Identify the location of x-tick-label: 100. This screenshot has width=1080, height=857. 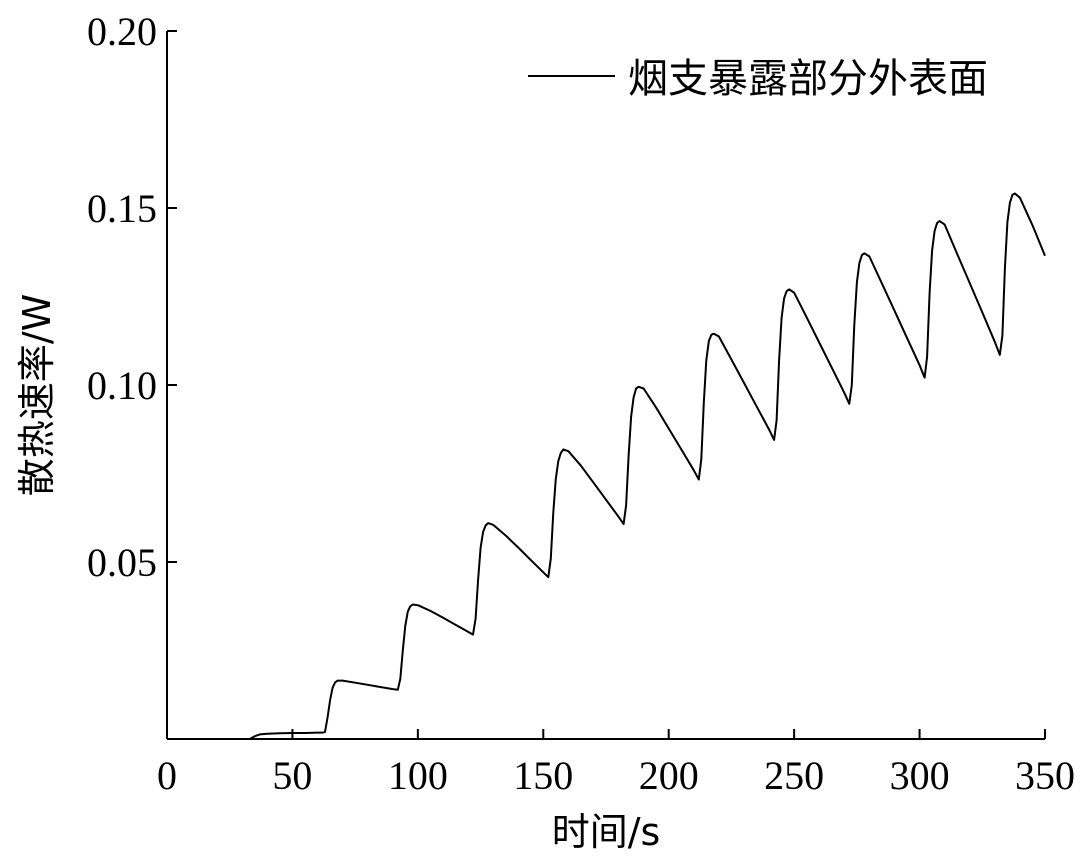
(418, 775).